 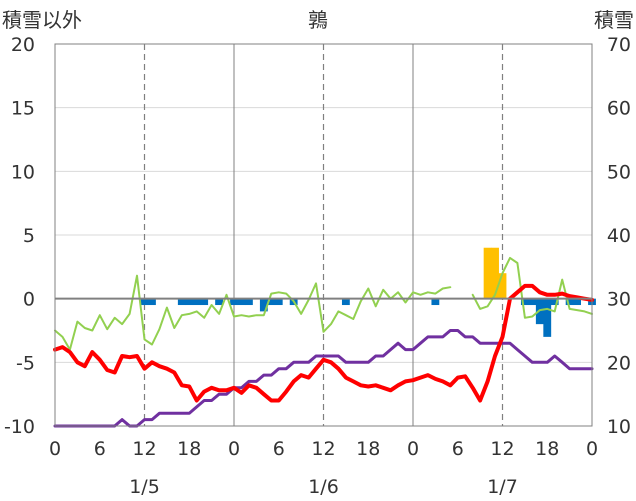 What do you see at coordinates (42, 20) in the screenshot?
I see `left-axis-title: 積雪以外` at bounding box center [42, 20].